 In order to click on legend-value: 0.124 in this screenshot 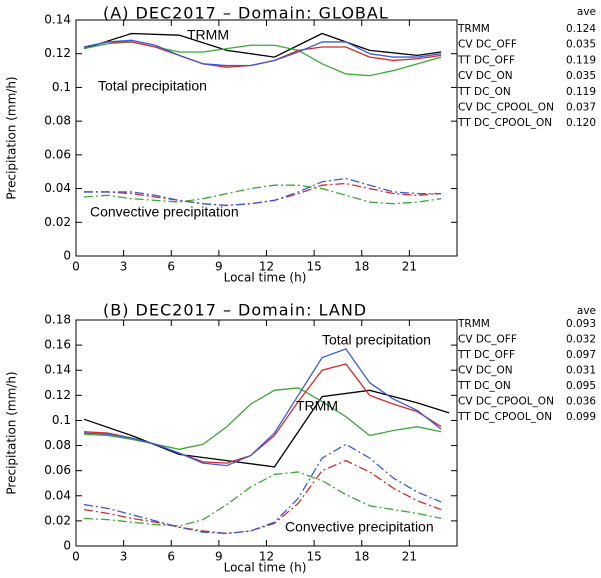, I will do `click(581, 29)`.